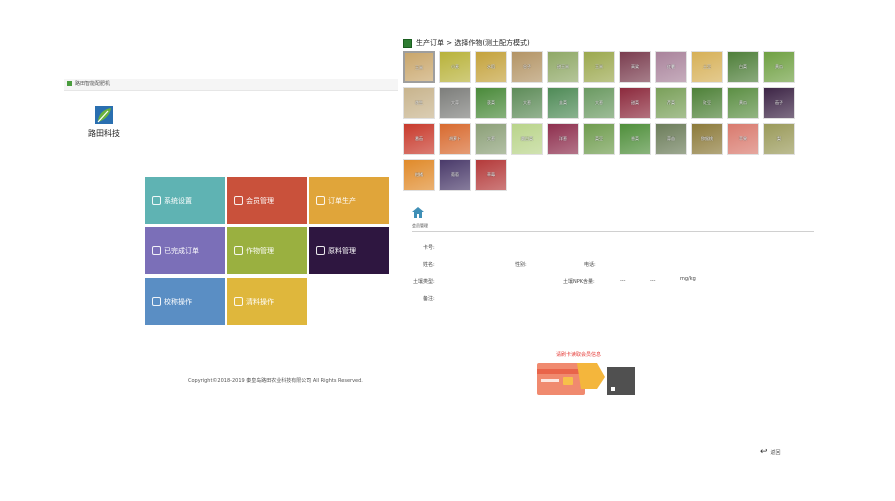 Image resolution: width=895 pixels, height=501 pixels. I want to click on crop-label: 甜玉米, so click(563, 66).